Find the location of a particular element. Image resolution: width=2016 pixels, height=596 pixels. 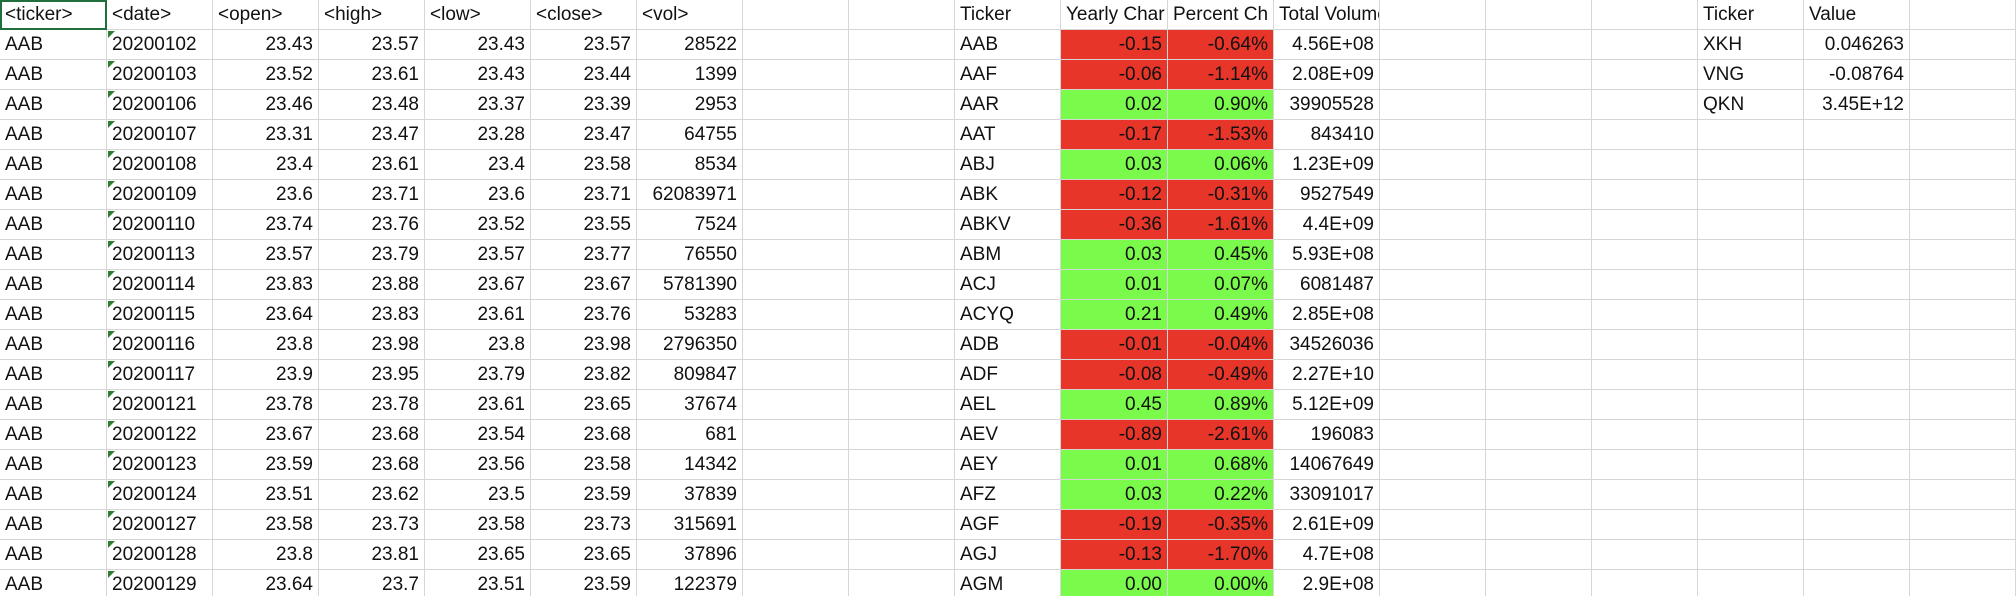

value-cell: 23.77 is located at coordinates (584, 255).